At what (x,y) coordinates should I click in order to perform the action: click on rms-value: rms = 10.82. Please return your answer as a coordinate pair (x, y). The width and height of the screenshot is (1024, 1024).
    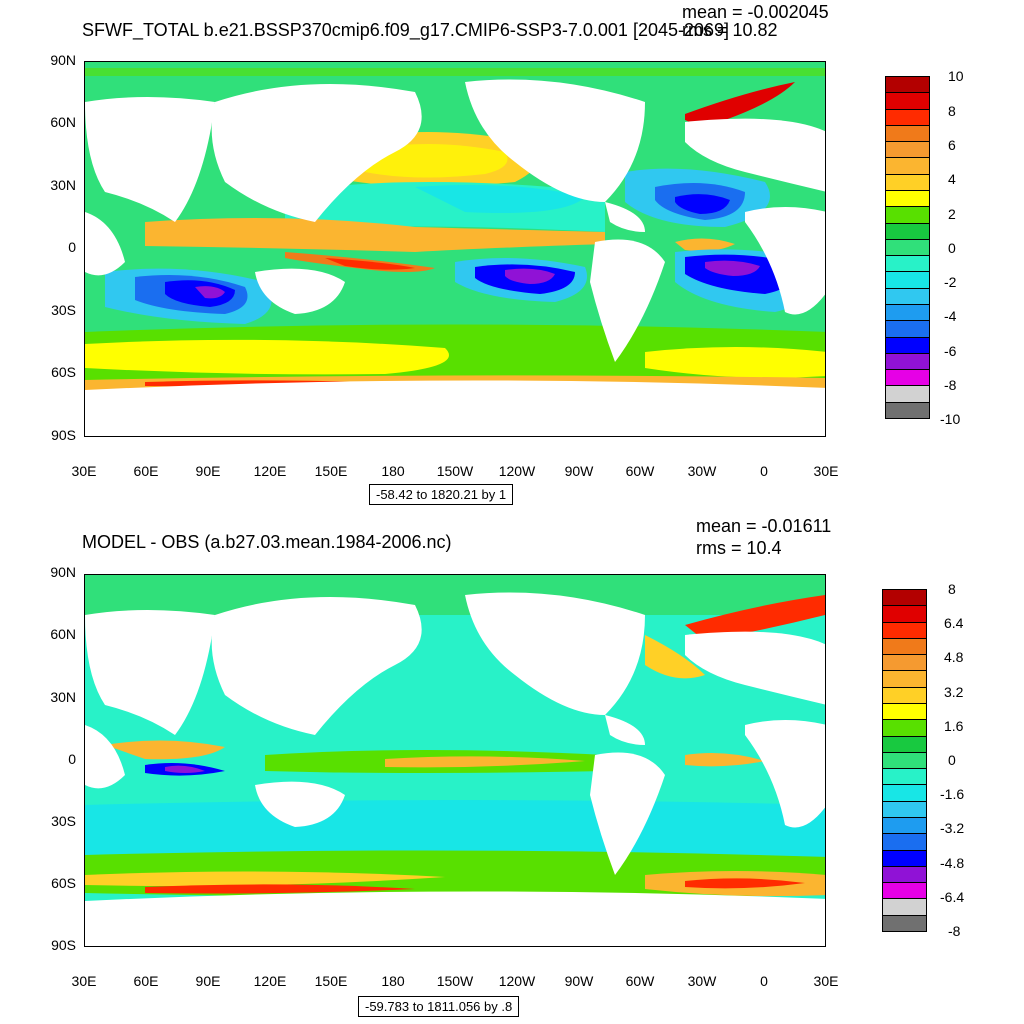
    Looking at the image, I should click on (730, 30).